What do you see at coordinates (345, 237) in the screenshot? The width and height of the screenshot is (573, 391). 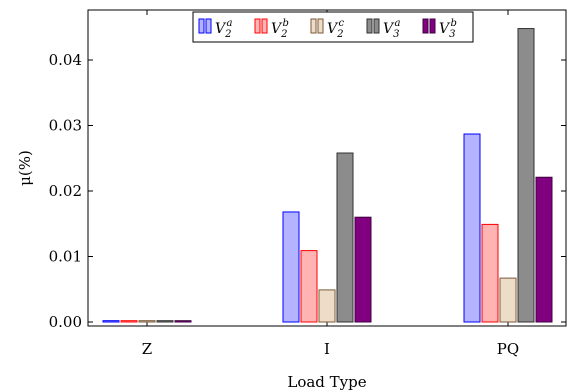 I see `bar-V3a-I` at bounding box center [345, 237].